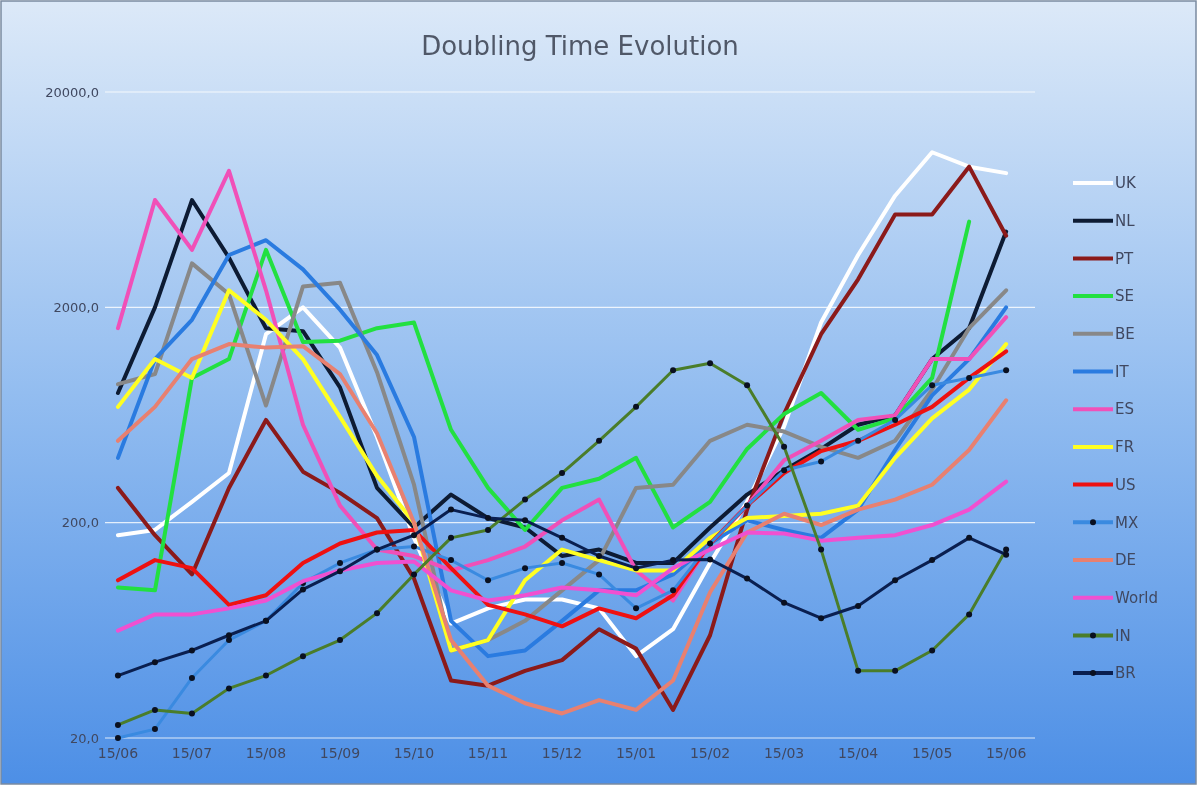 The height and width of the screenshot is (785, 1197). What do you see at coordinates (1126, 560) in the screenshot?
I see `legend-label: DE` at bounding box center [1126, 560].